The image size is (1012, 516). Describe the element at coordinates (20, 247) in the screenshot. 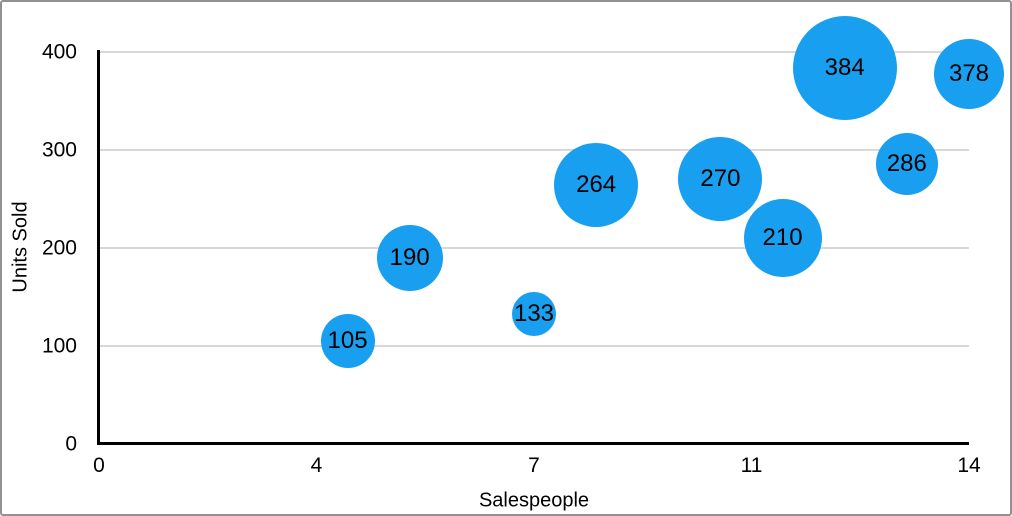

I see `y-axis-title: Units Sold` at that location.